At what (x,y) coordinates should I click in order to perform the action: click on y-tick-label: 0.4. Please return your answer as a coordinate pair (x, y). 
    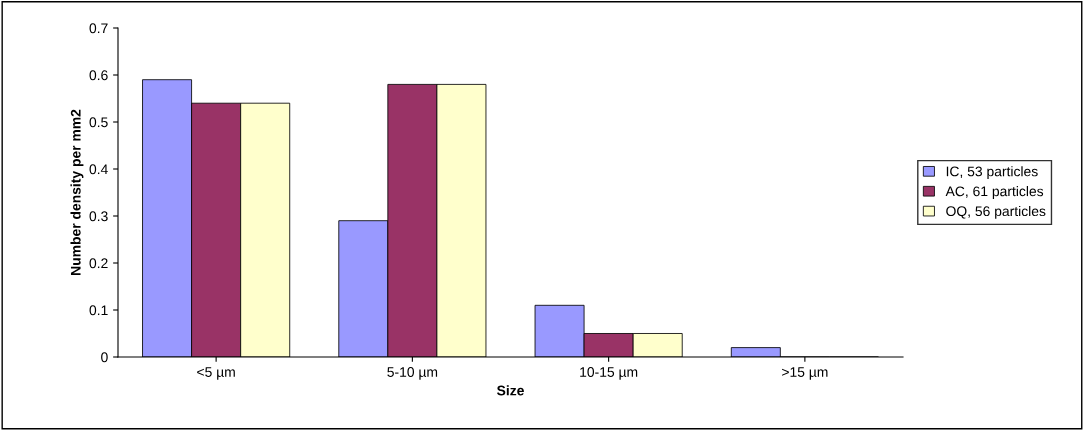
    Looking at the image, I should click on (98, 169).